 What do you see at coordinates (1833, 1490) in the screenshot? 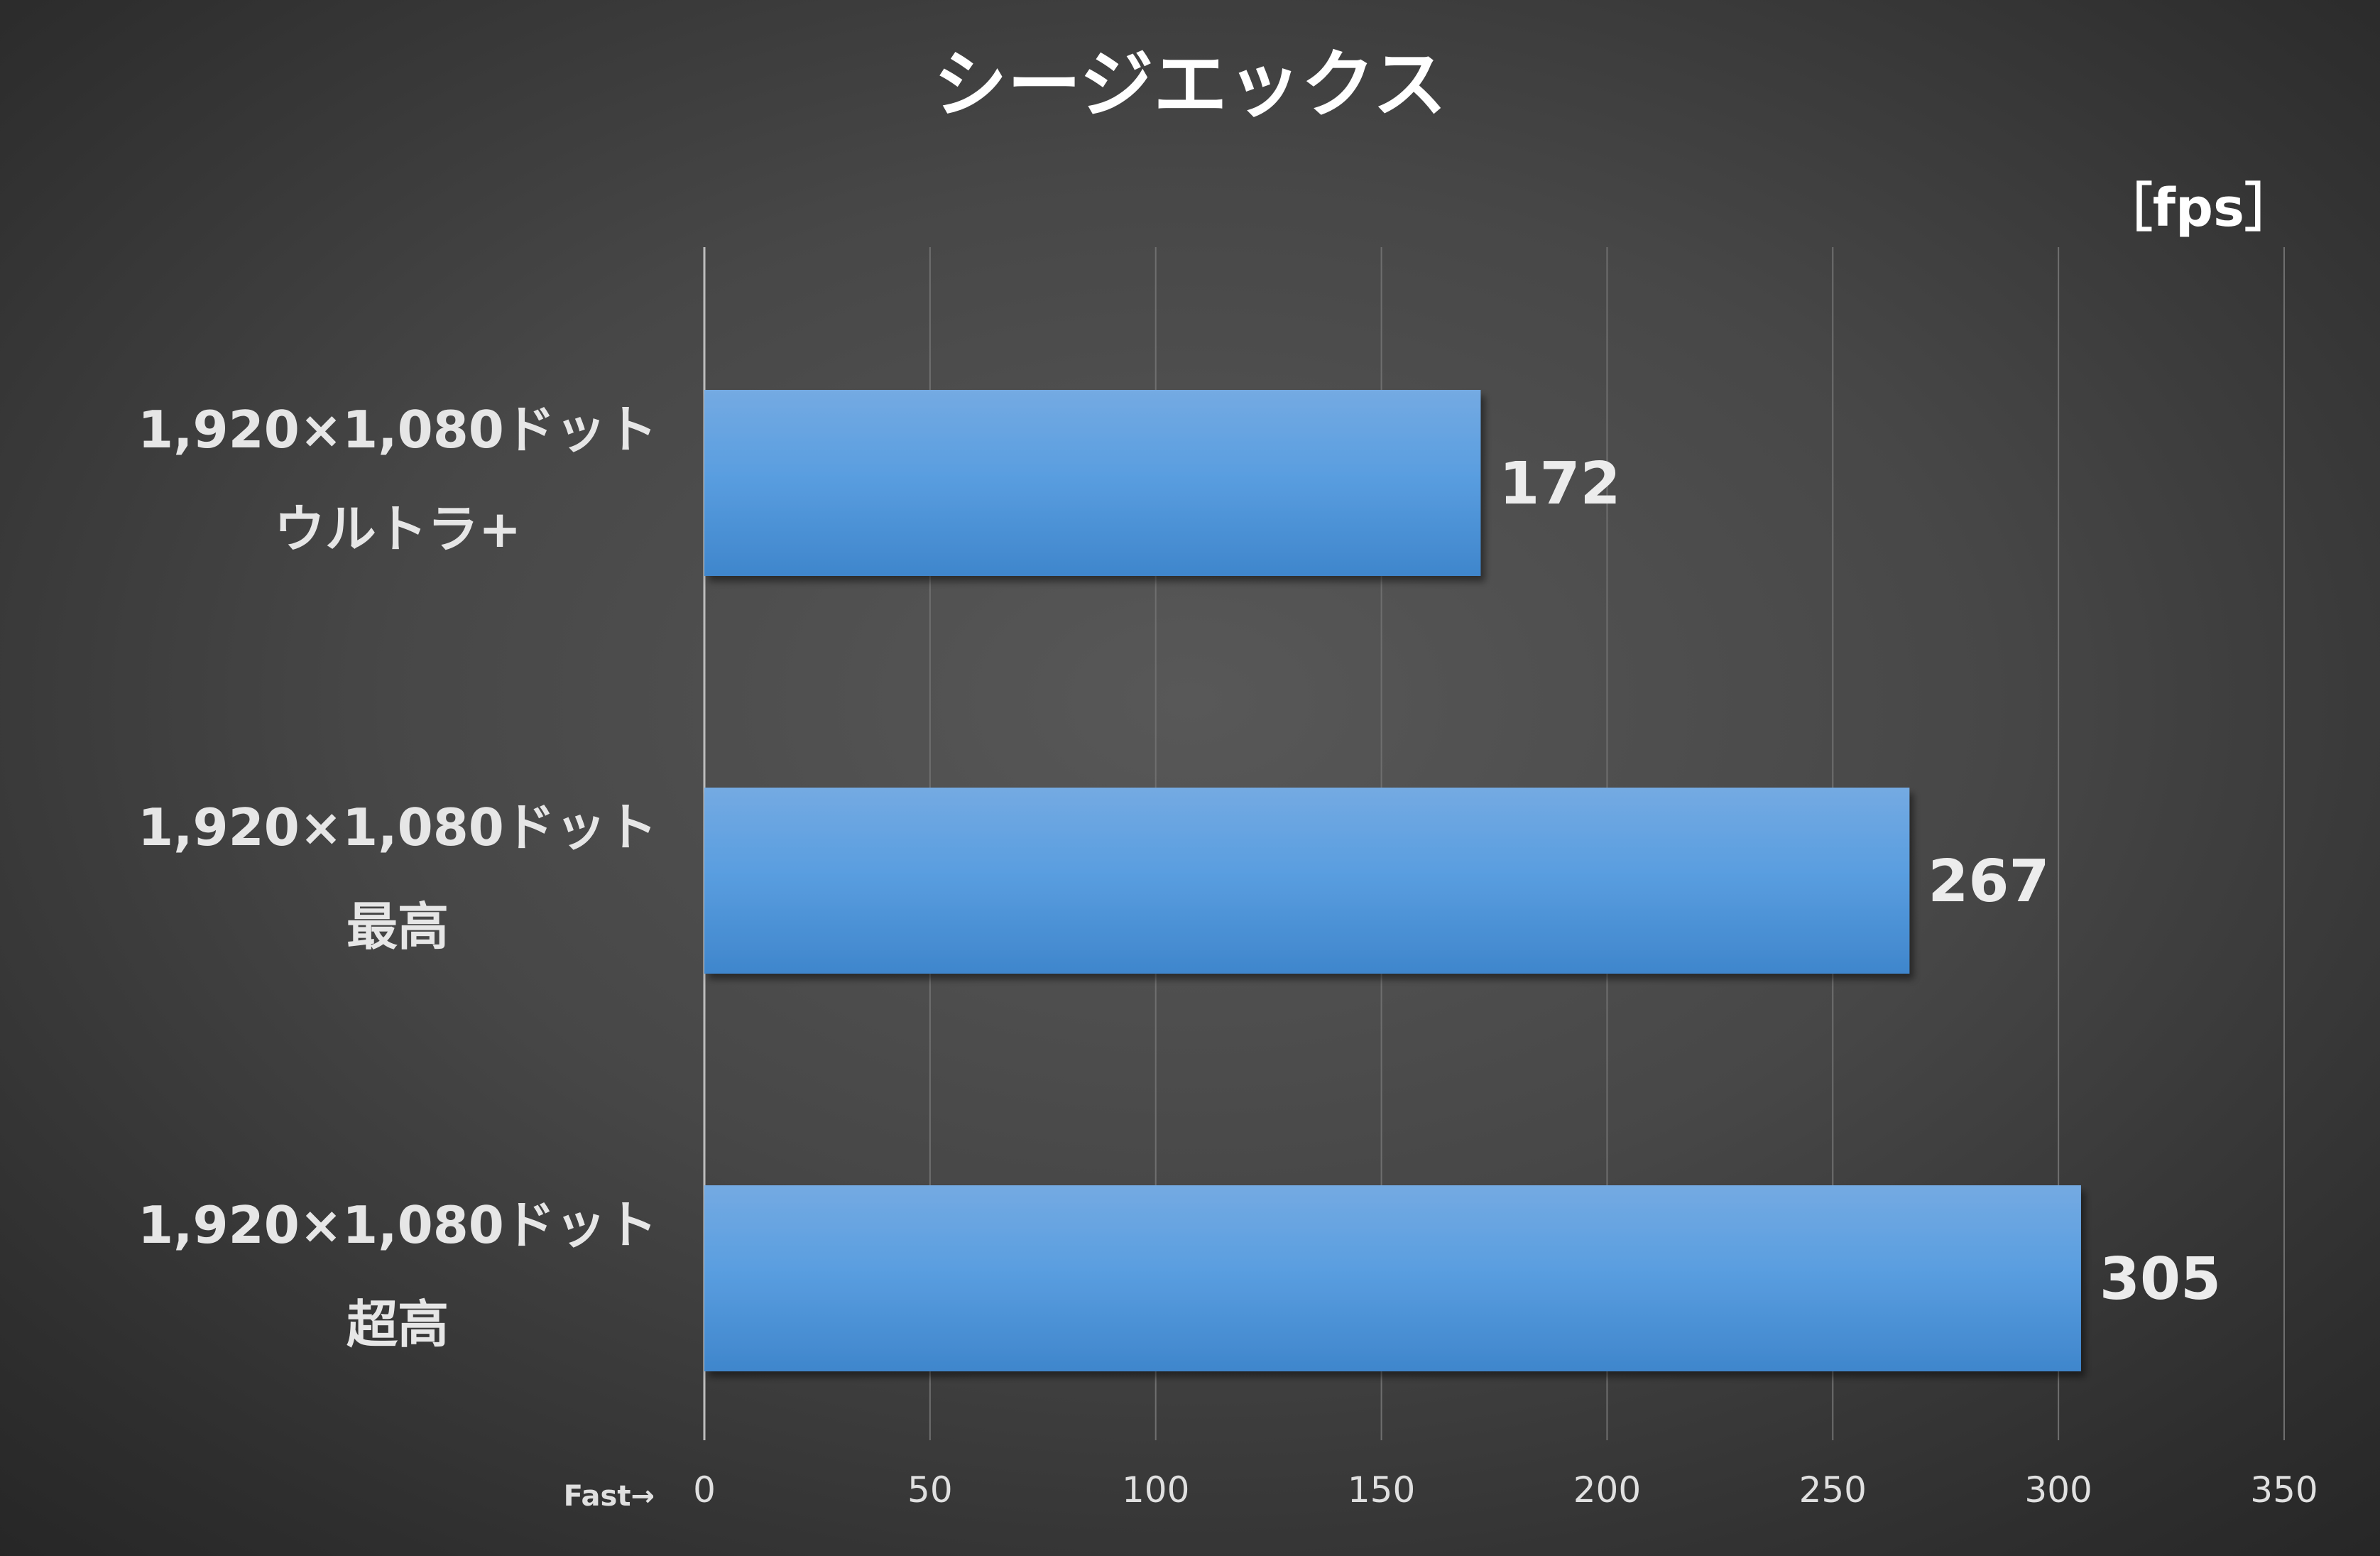
I see `x-tick-label: 250` at bounding box center [1833, 1490].